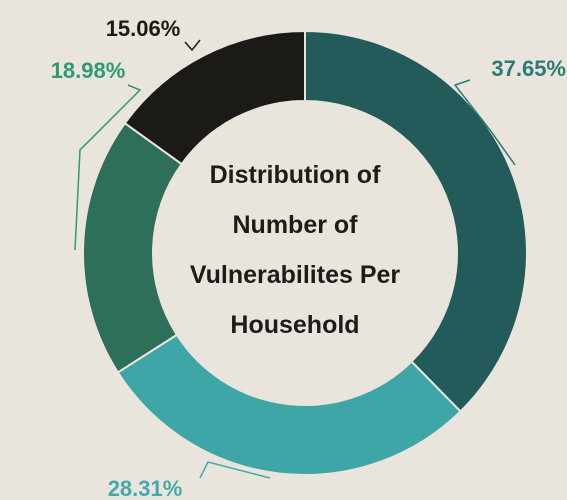 The width and height of the screenshot is (567, 500). What do you see at coordinates (88, 70) in the screenshot?
I see `data-label: 18.98%` at bounding box center [88, 70].